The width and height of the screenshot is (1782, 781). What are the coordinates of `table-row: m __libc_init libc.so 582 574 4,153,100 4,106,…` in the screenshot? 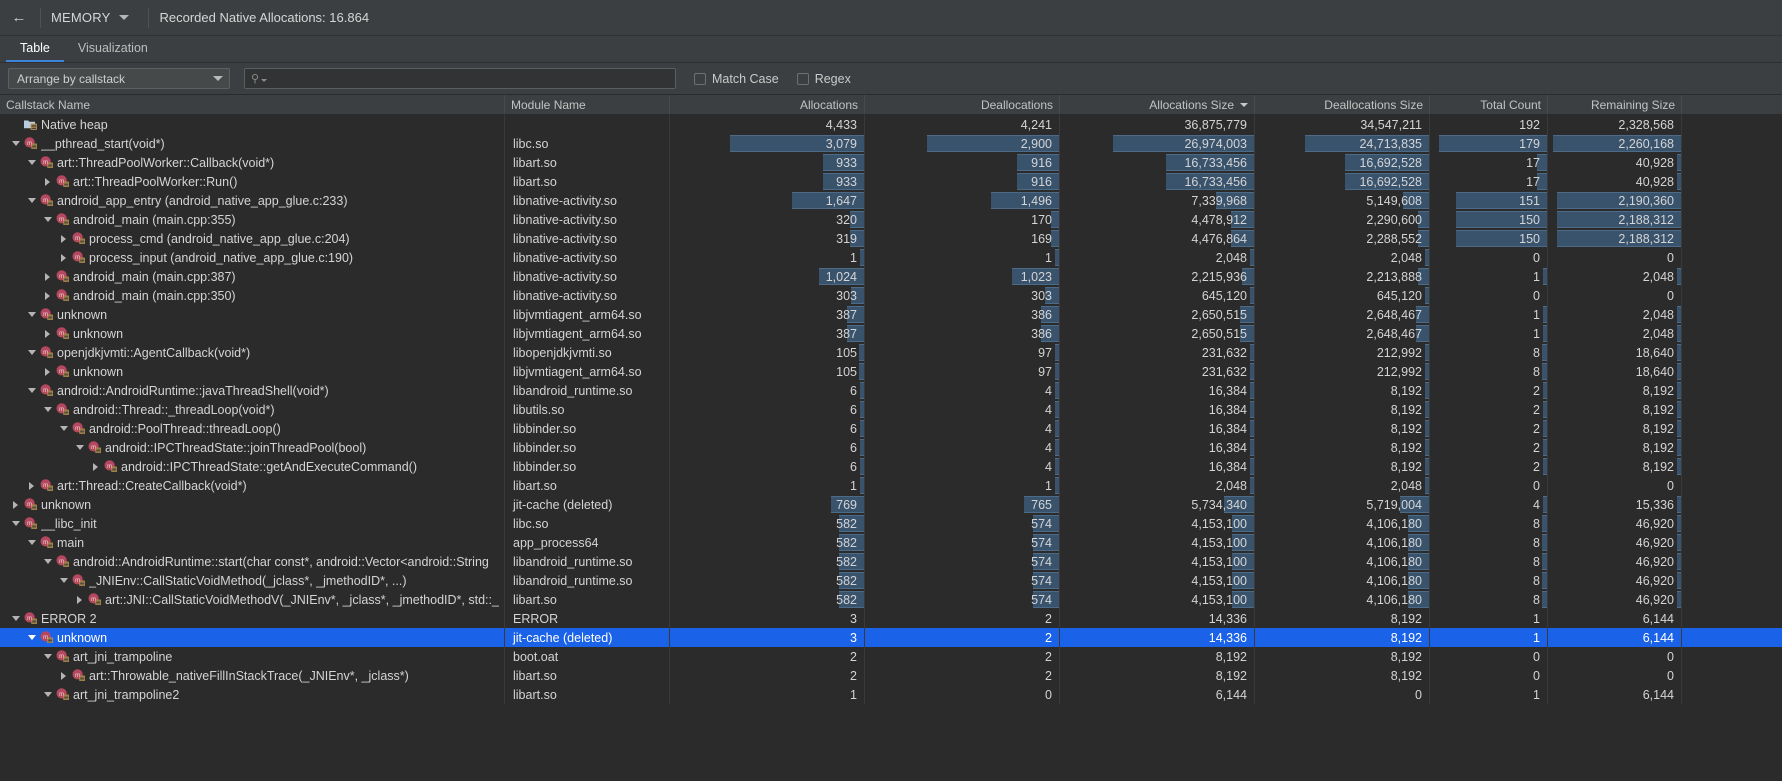 It's located at (891, 523).